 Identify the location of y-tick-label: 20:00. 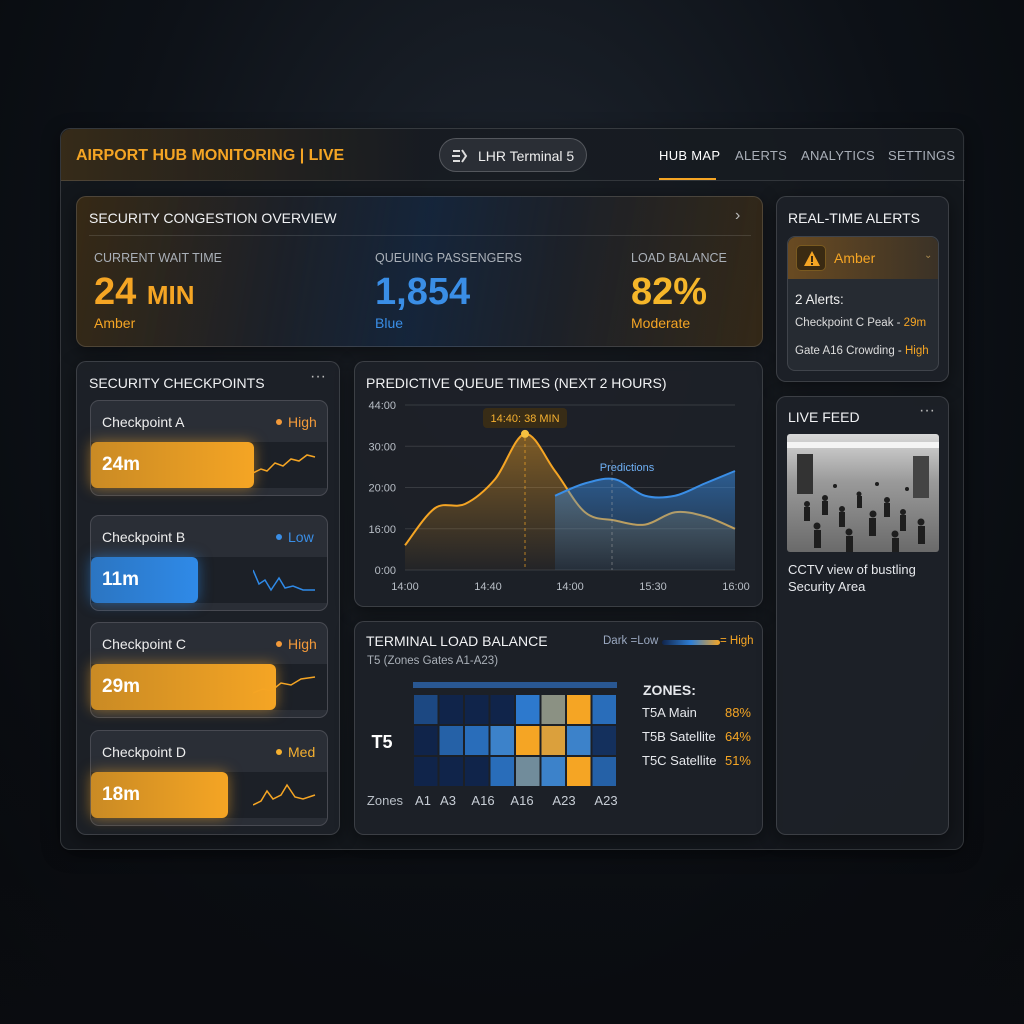
(382, 489).